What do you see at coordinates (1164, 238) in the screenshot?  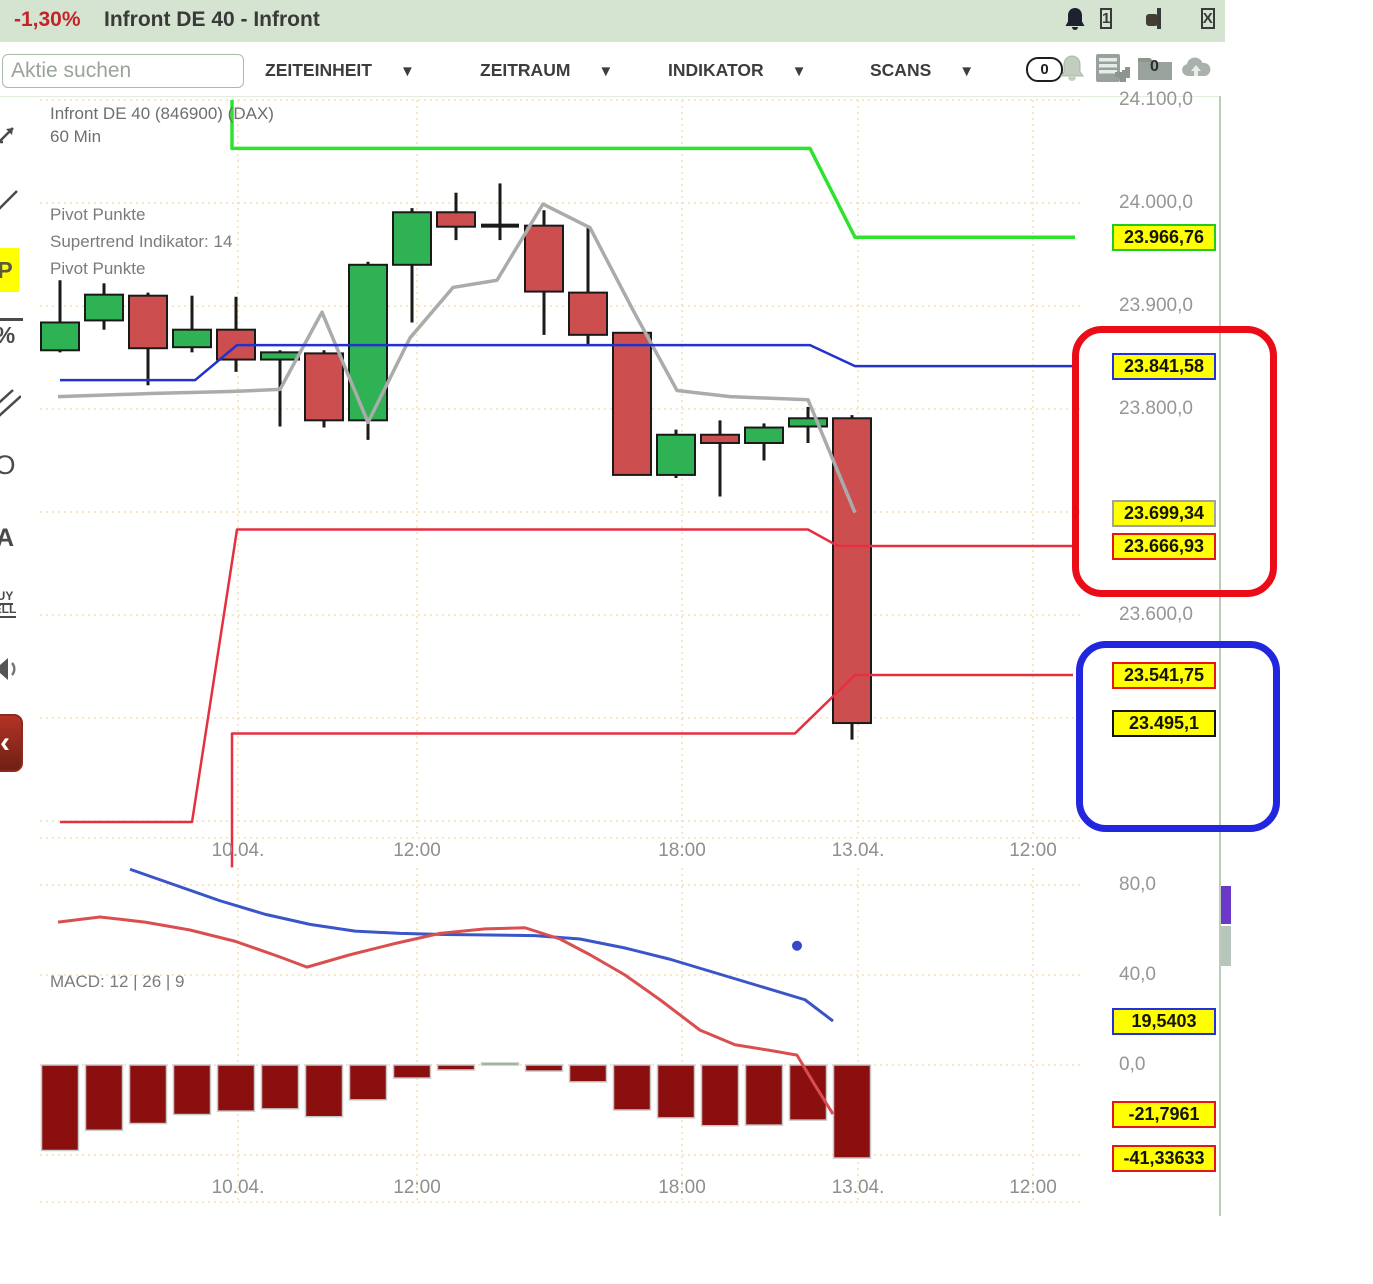 I see `price-value-label: 23.966,76` at bounding box center [1164, 238].